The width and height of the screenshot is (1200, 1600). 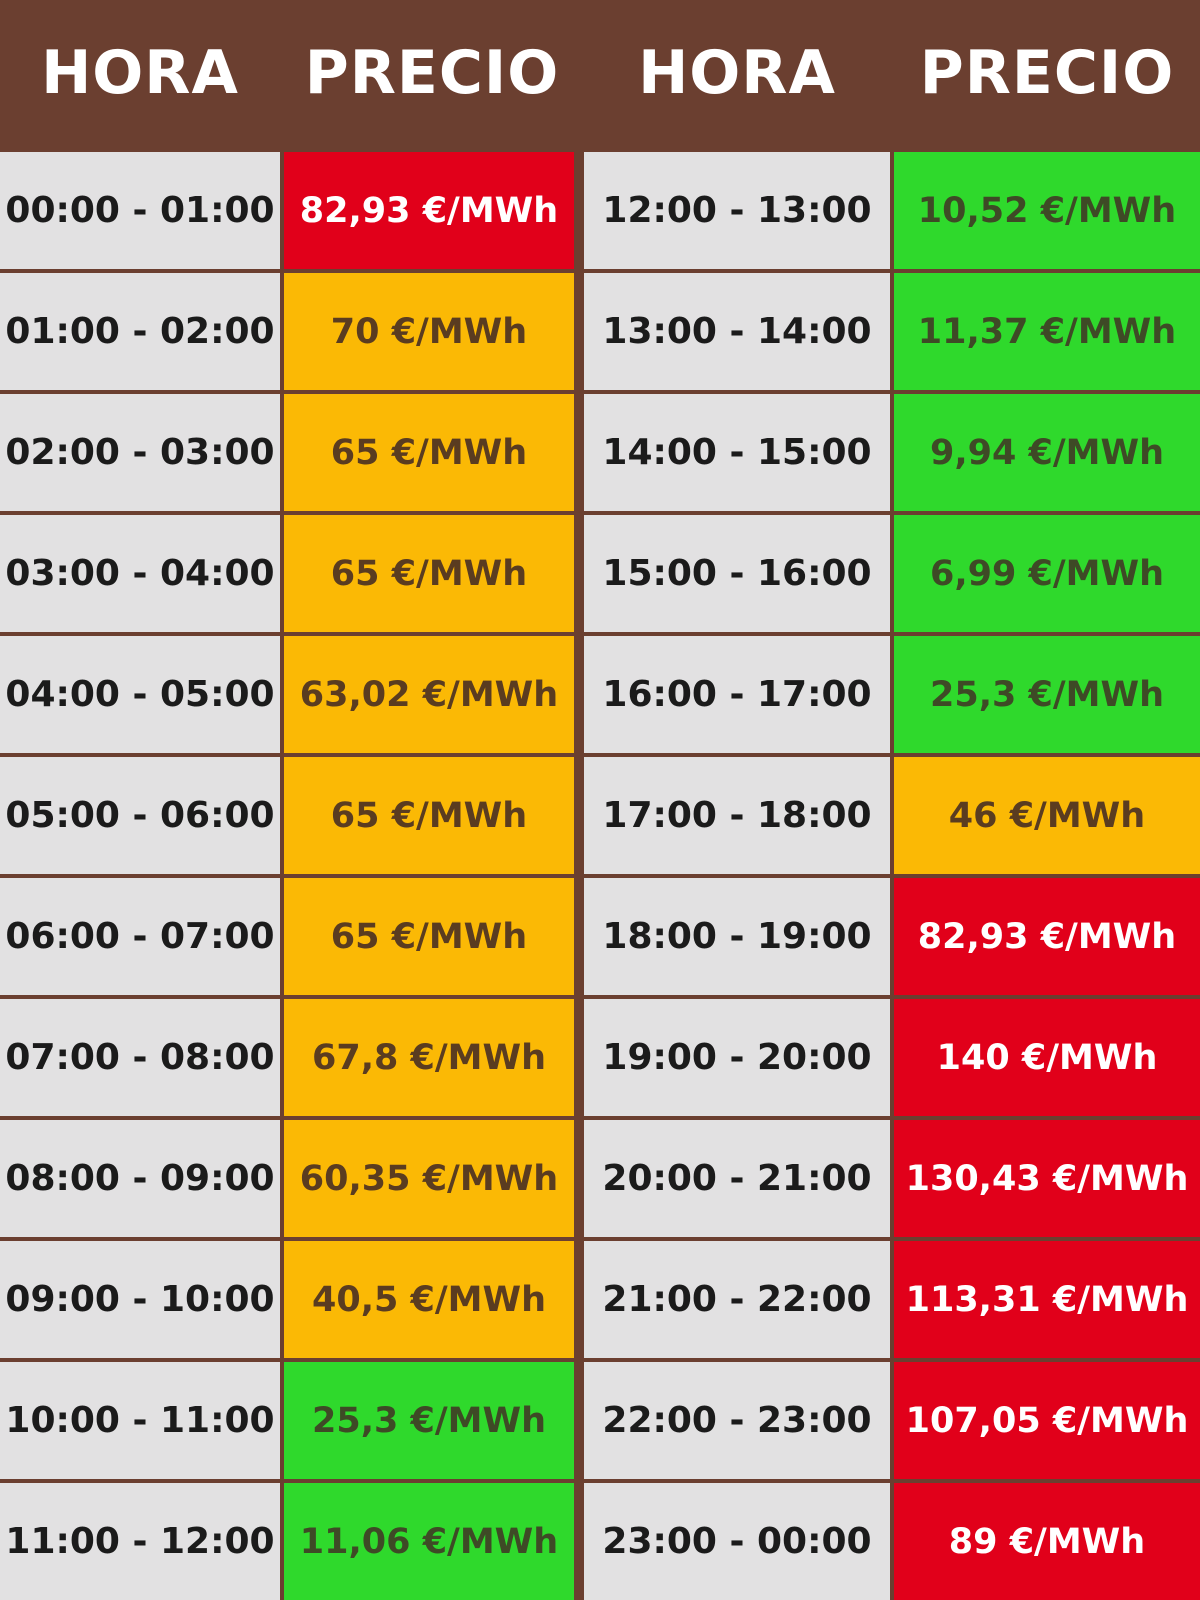 What do you see at coordinates (1047, 1420) in the screenshot?
I see `price-cell-red: 107,05 €/MWh` at bounding box center [1047, 1420].